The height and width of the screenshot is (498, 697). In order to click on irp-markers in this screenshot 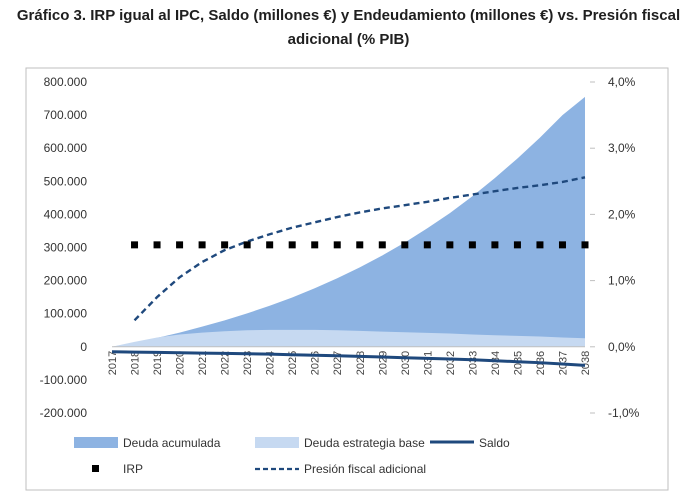, I will do `click(360, 245)`.